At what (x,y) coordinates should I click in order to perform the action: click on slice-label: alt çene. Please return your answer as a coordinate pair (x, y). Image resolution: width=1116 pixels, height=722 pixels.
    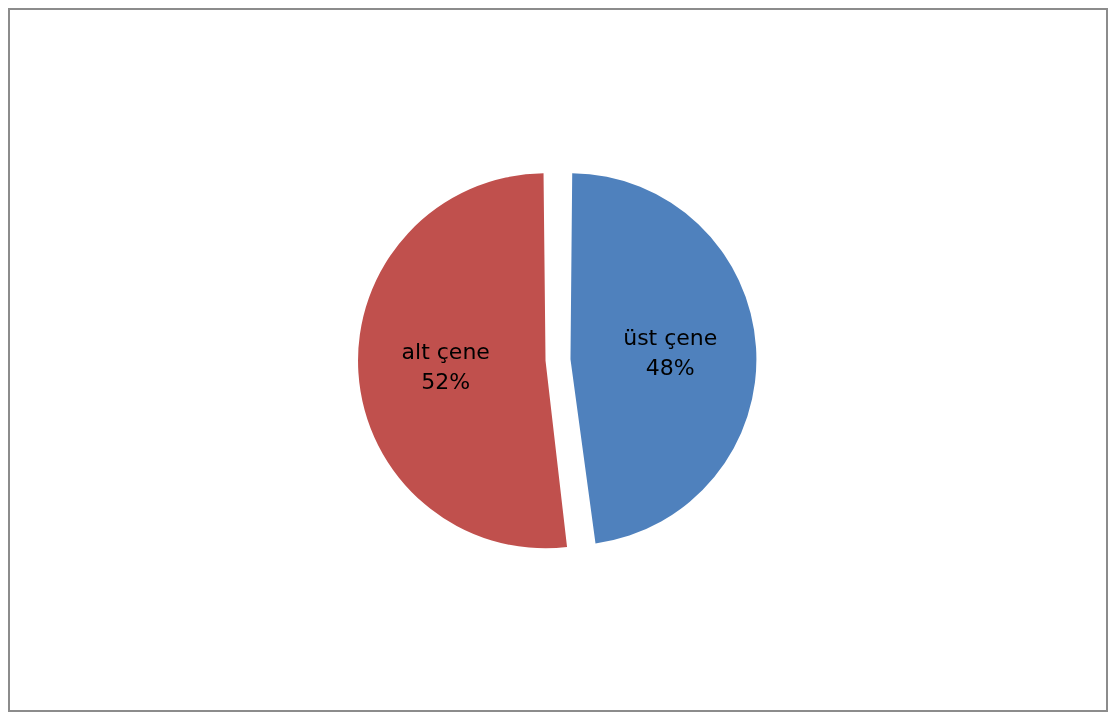
    Looking at the image, I should click on (445, 351).